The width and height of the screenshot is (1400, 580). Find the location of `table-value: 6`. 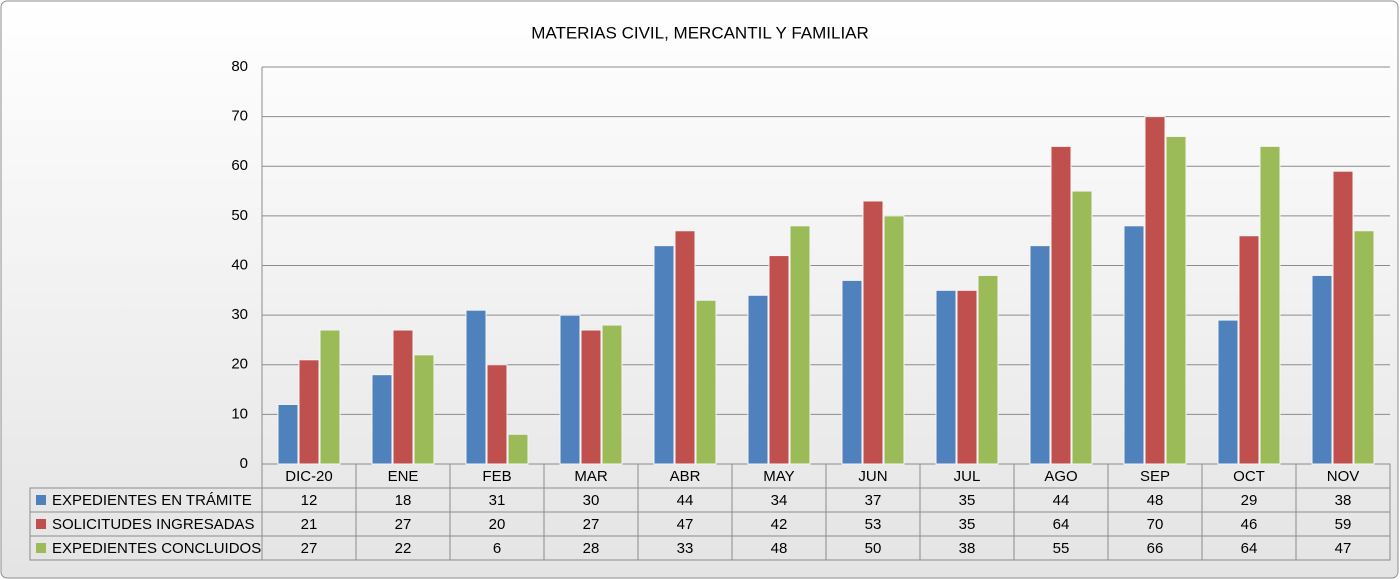

table-value: 6 is located at coordinates (497, 548).